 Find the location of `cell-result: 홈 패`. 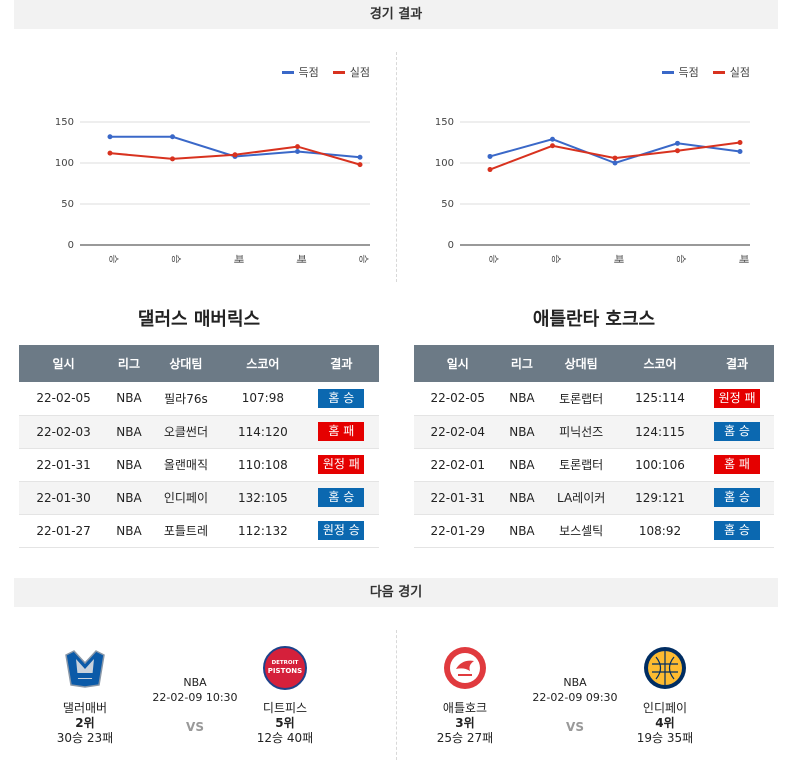

cell-result: 홈 패 is located at coordinates (341, 432).